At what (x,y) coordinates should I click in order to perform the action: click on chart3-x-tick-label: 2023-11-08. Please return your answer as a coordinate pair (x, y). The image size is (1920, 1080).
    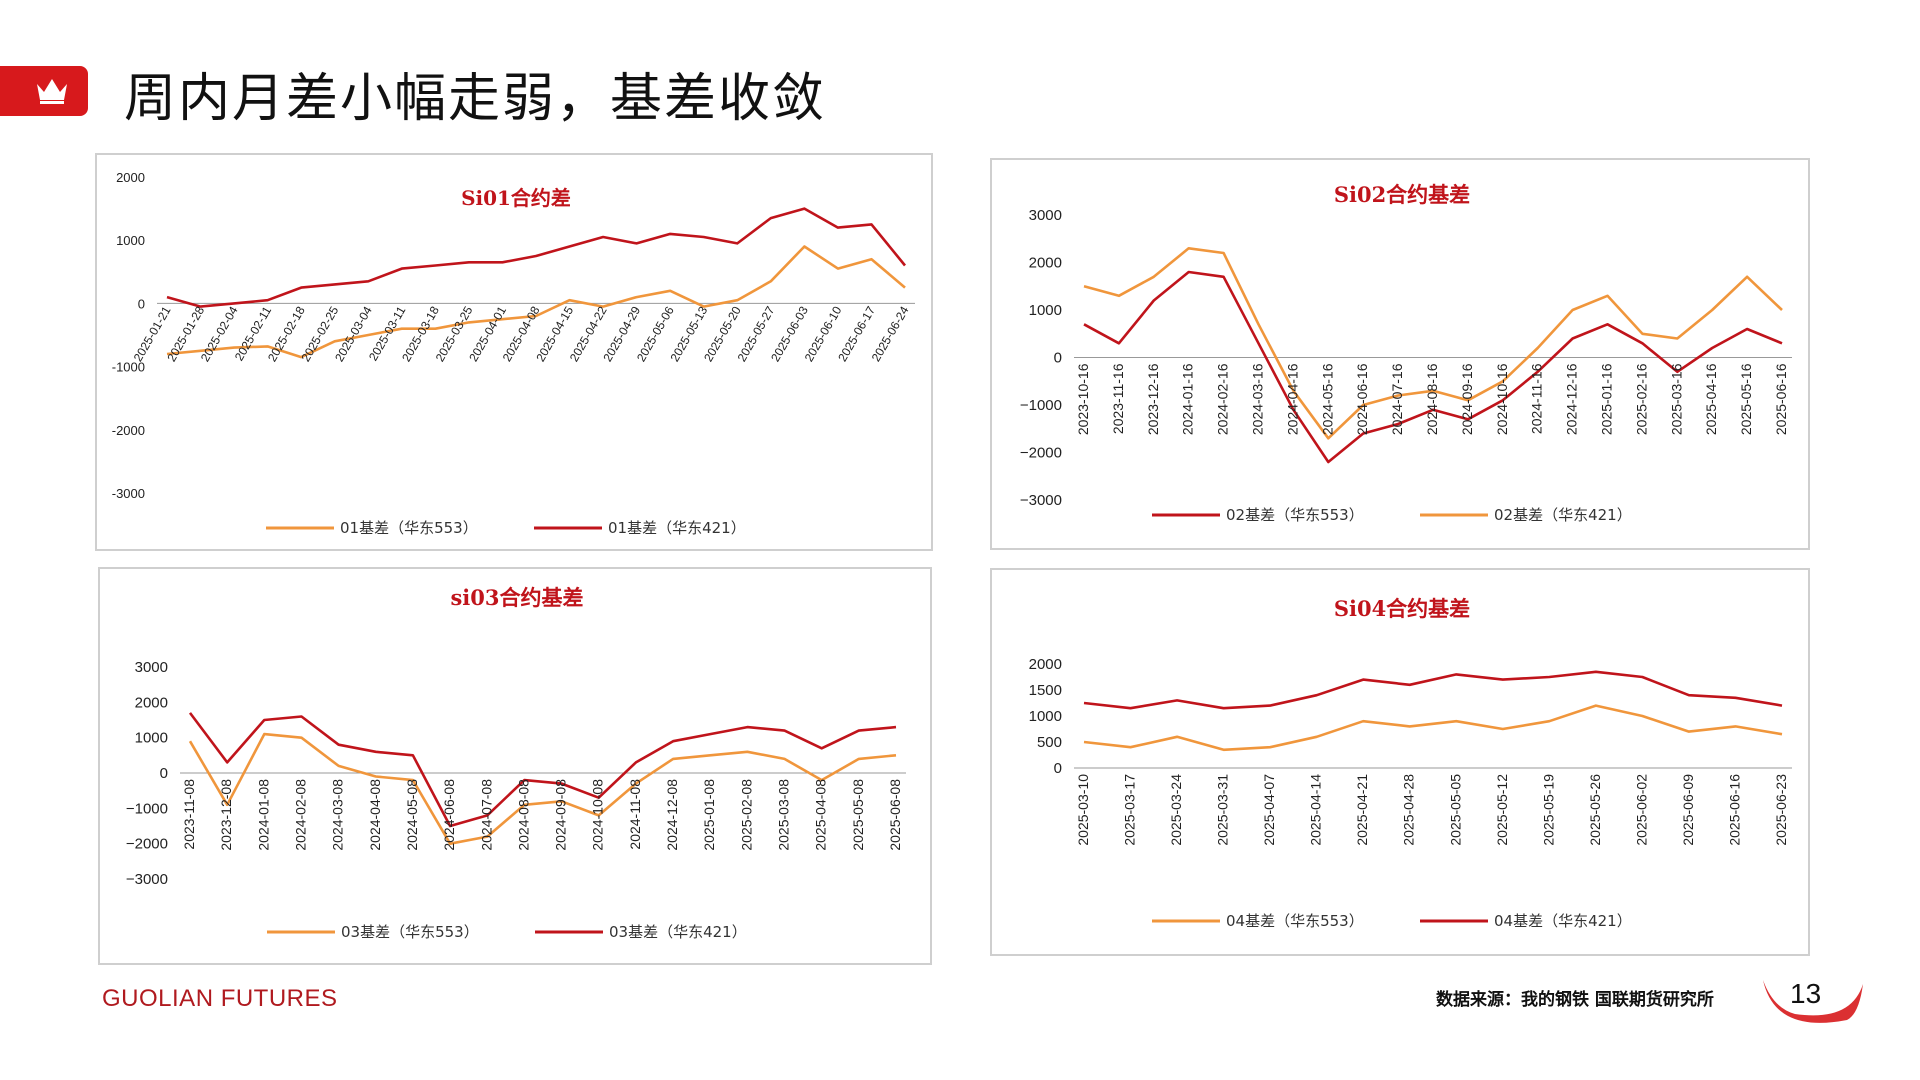
    Looking at the image, I should click on (189, 814).